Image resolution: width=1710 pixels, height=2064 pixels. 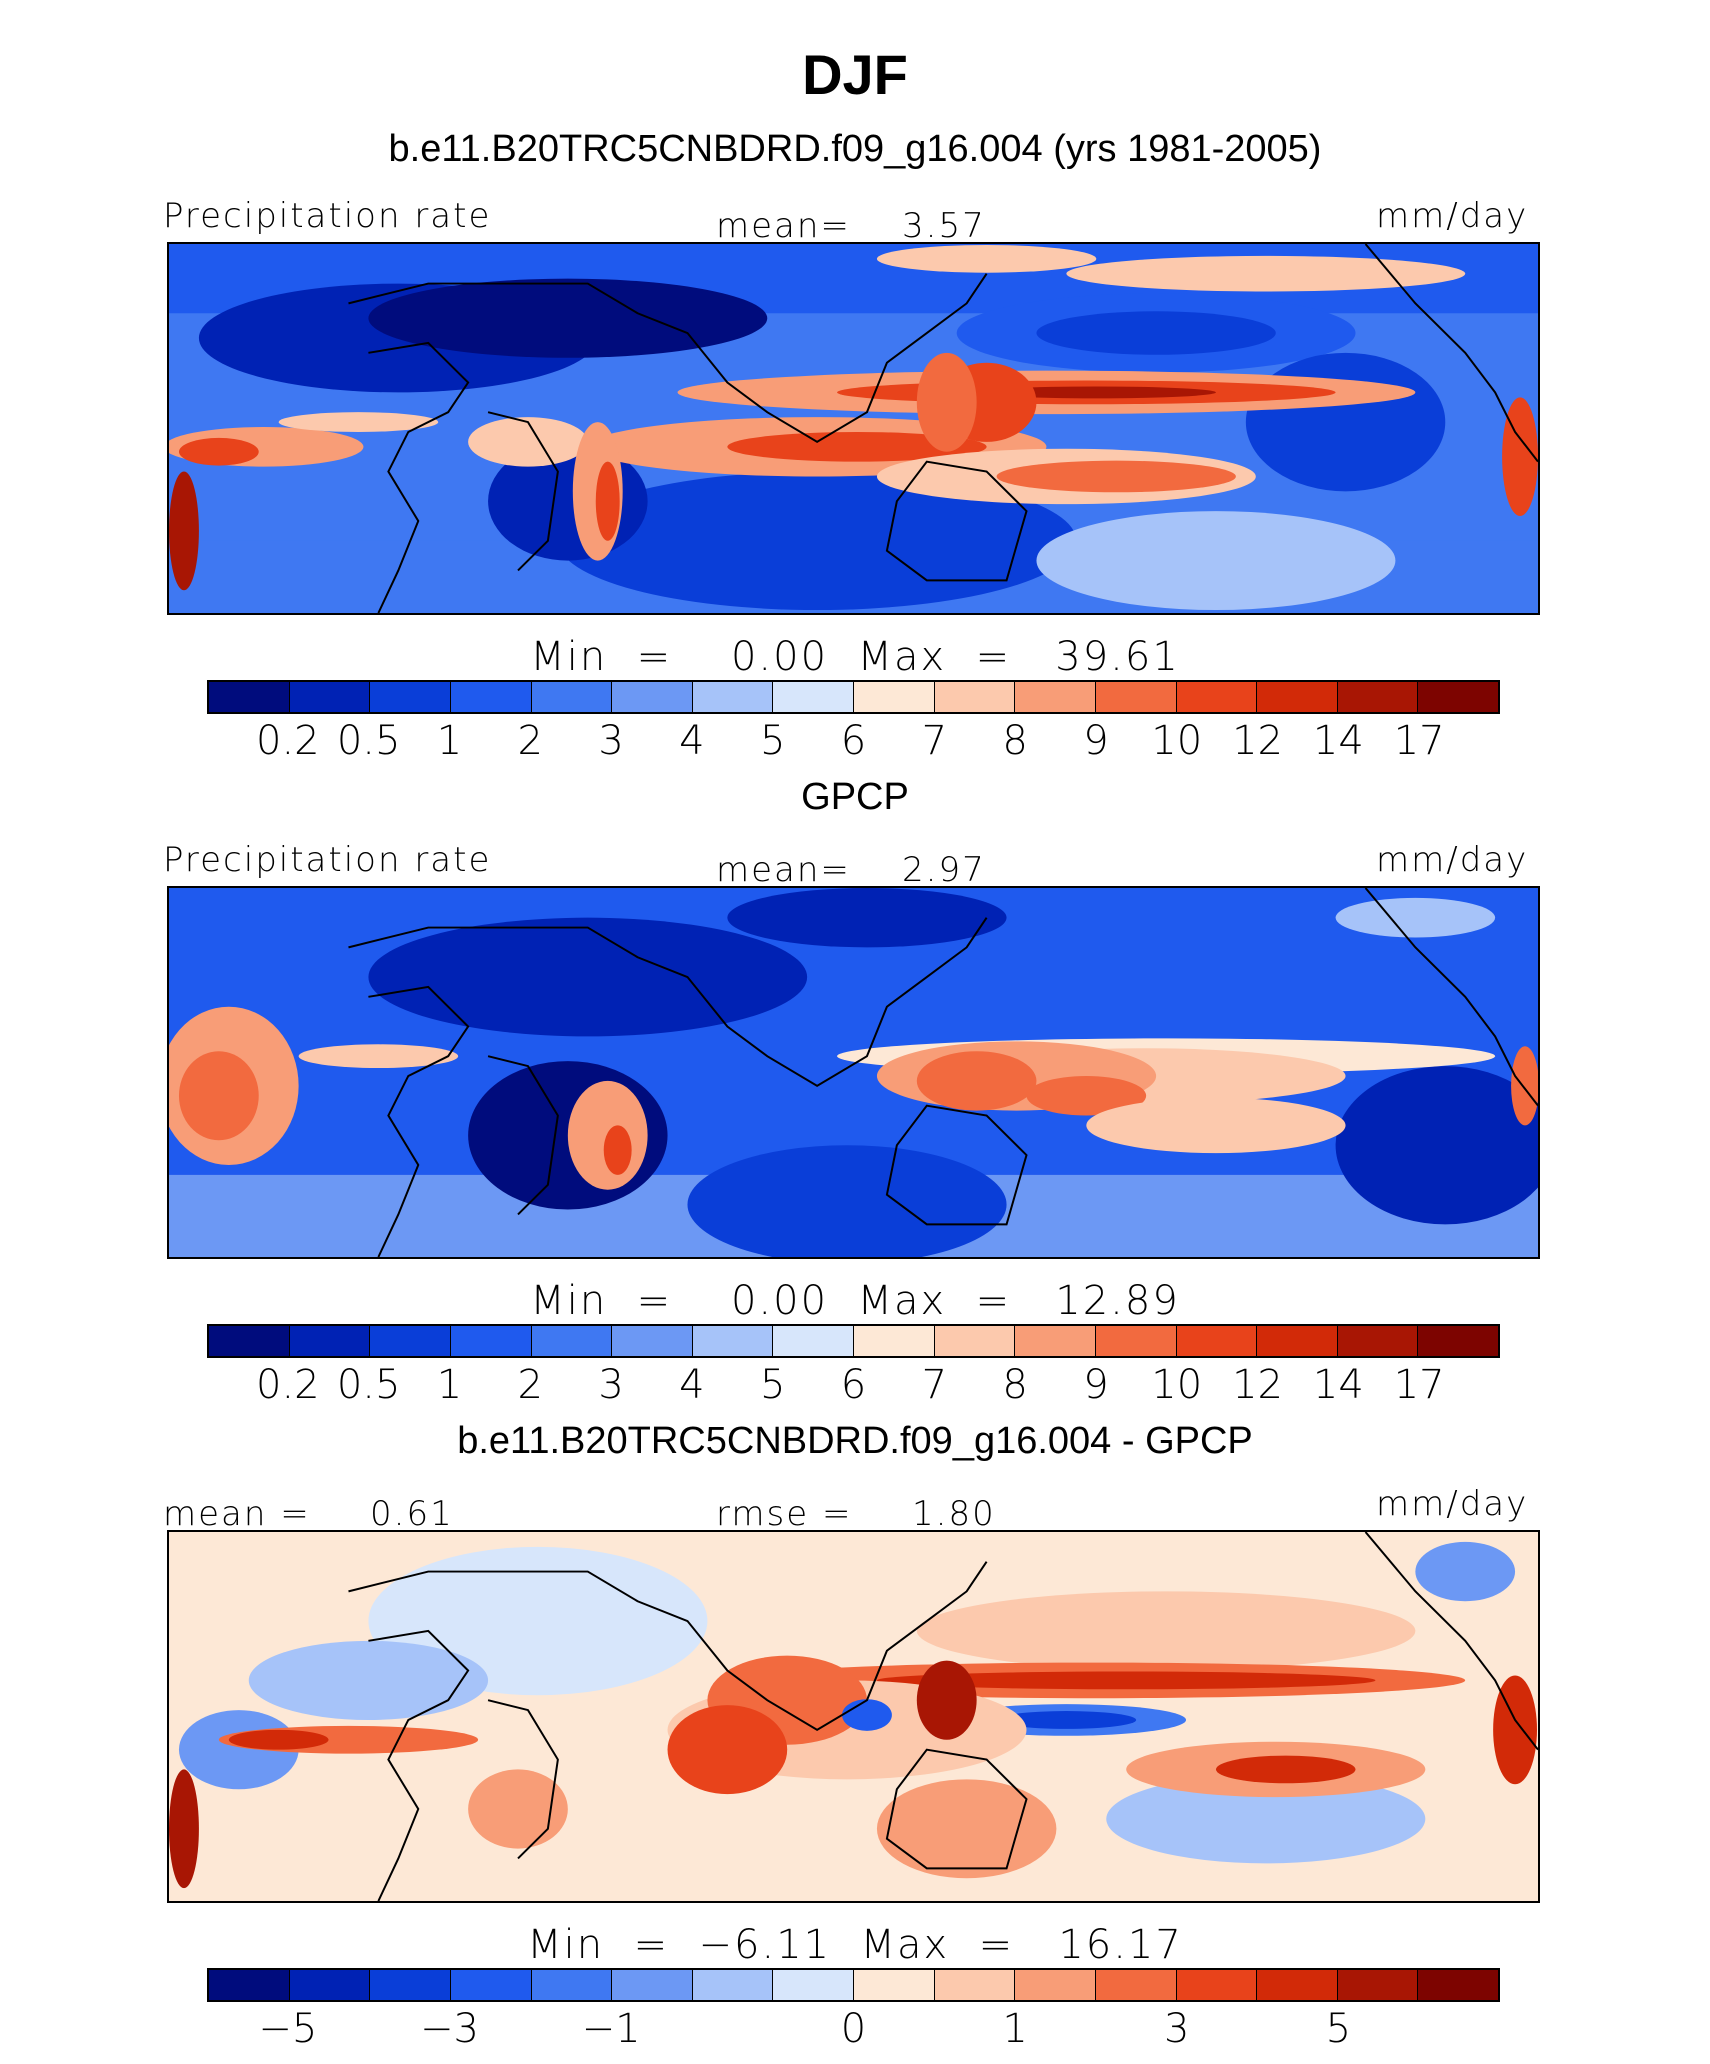 I want to click on colorbar-tick-label: 0, so click(x=853, y=2029).